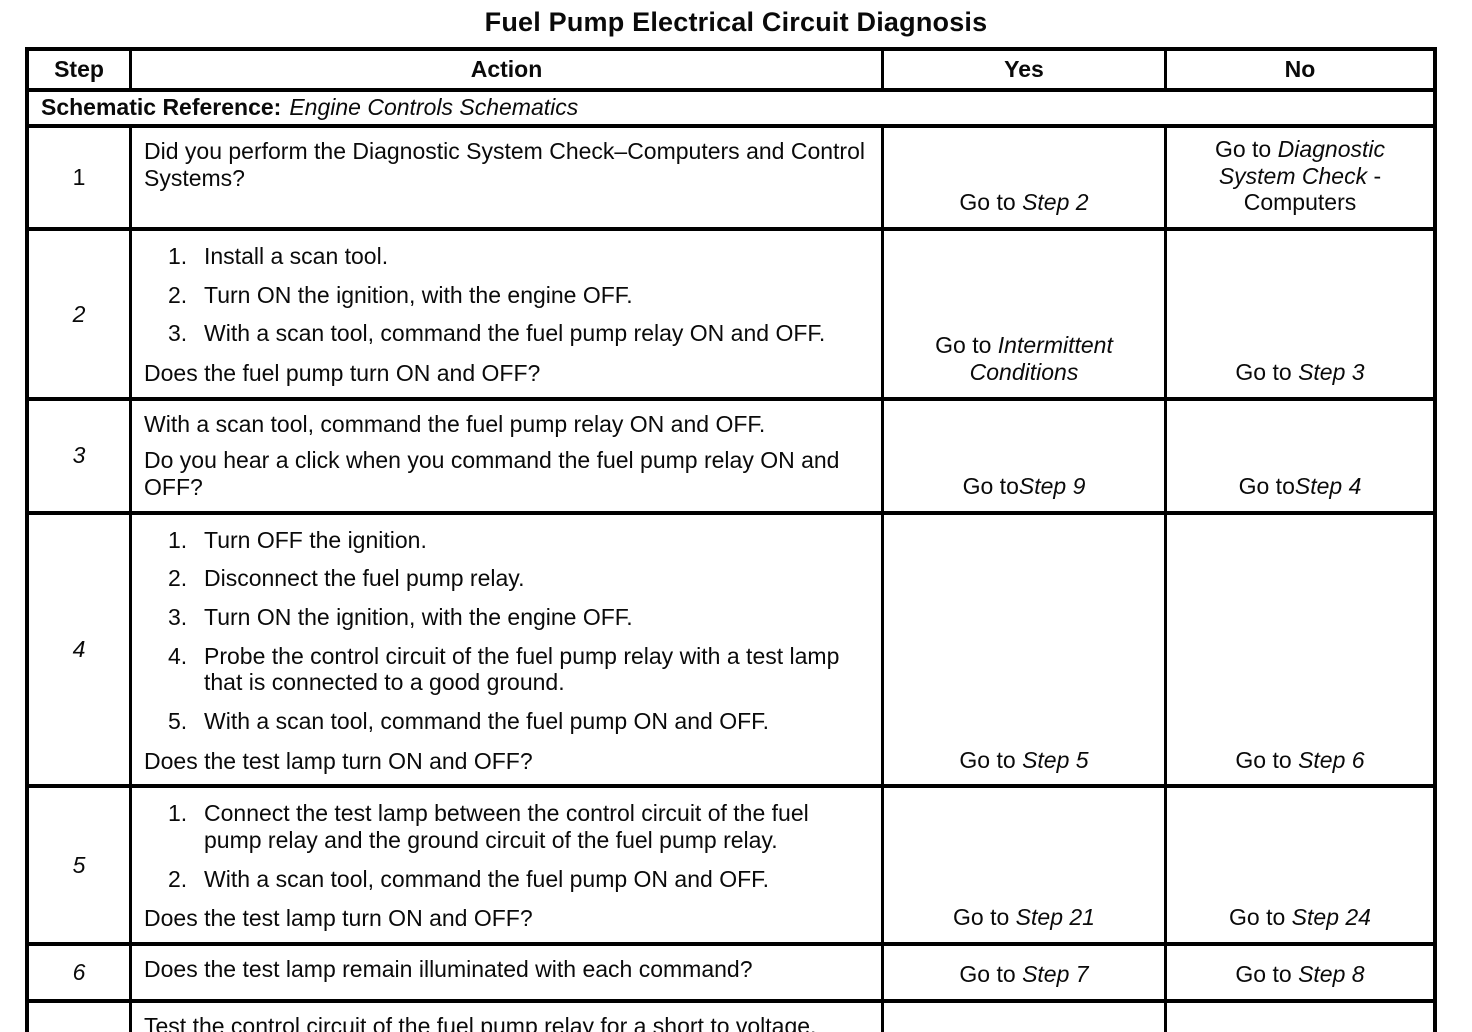  I want to click on step-cell: 5, so click(79, 864).